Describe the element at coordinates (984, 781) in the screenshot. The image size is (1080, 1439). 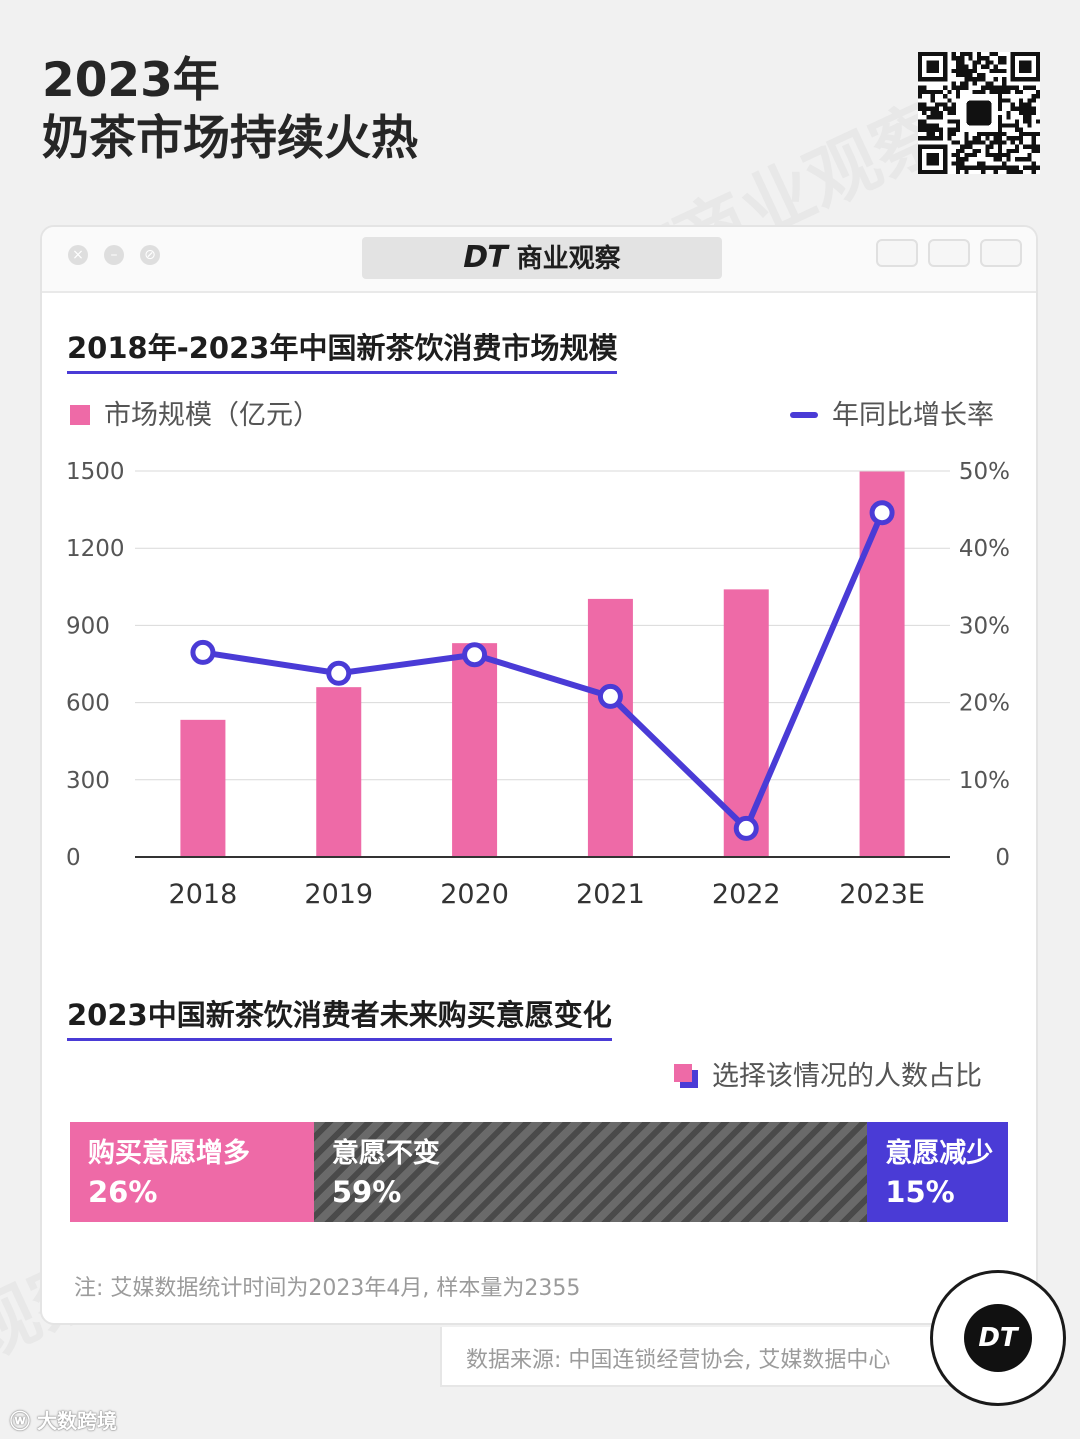
I see `y-right-tick-label: 10%` at that location.